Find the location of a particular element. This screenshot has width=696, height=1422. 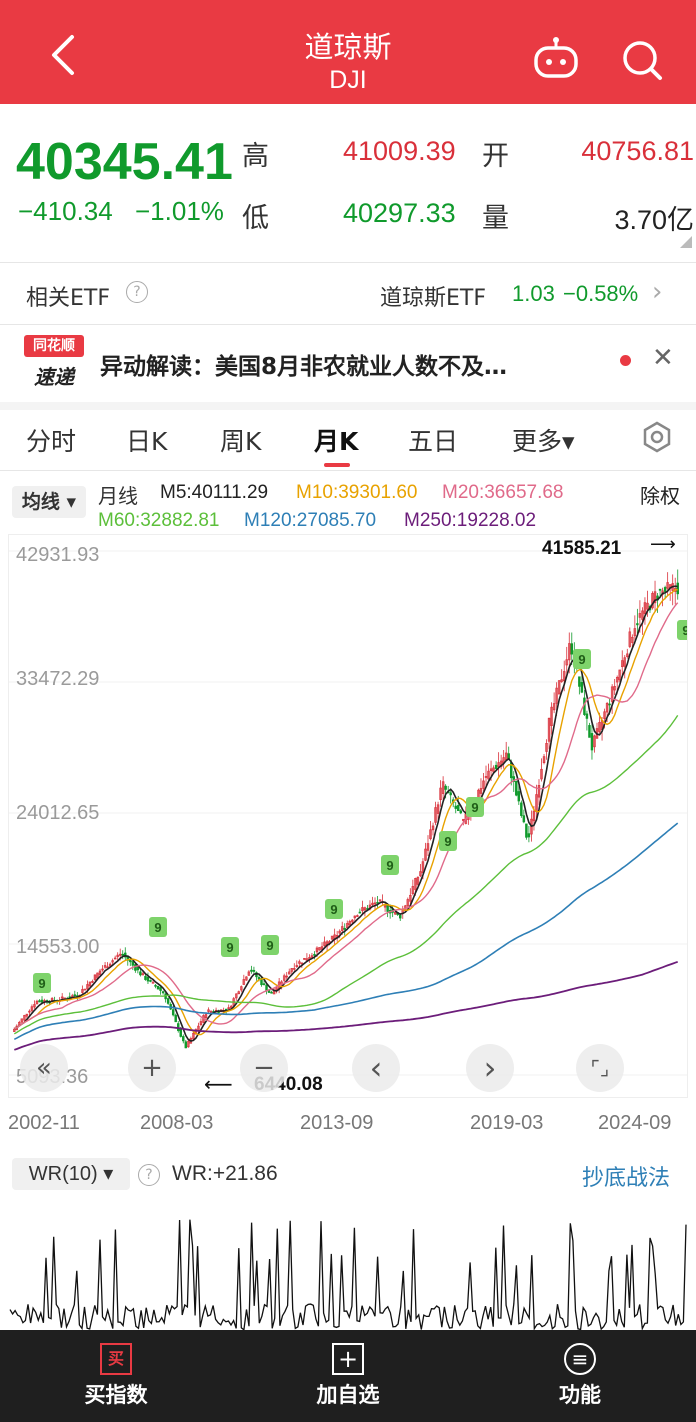

etf-row: 相关ETF ? 道琼斯ETF 1.03 −0.58% › is located at coordinates (348, 293).